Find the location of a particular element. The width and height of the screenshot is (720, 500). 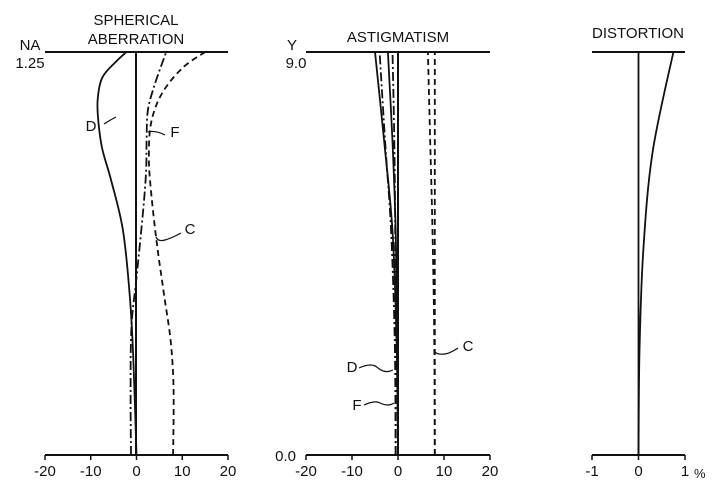

sa-curve-d is located at coordinates (117, 253).